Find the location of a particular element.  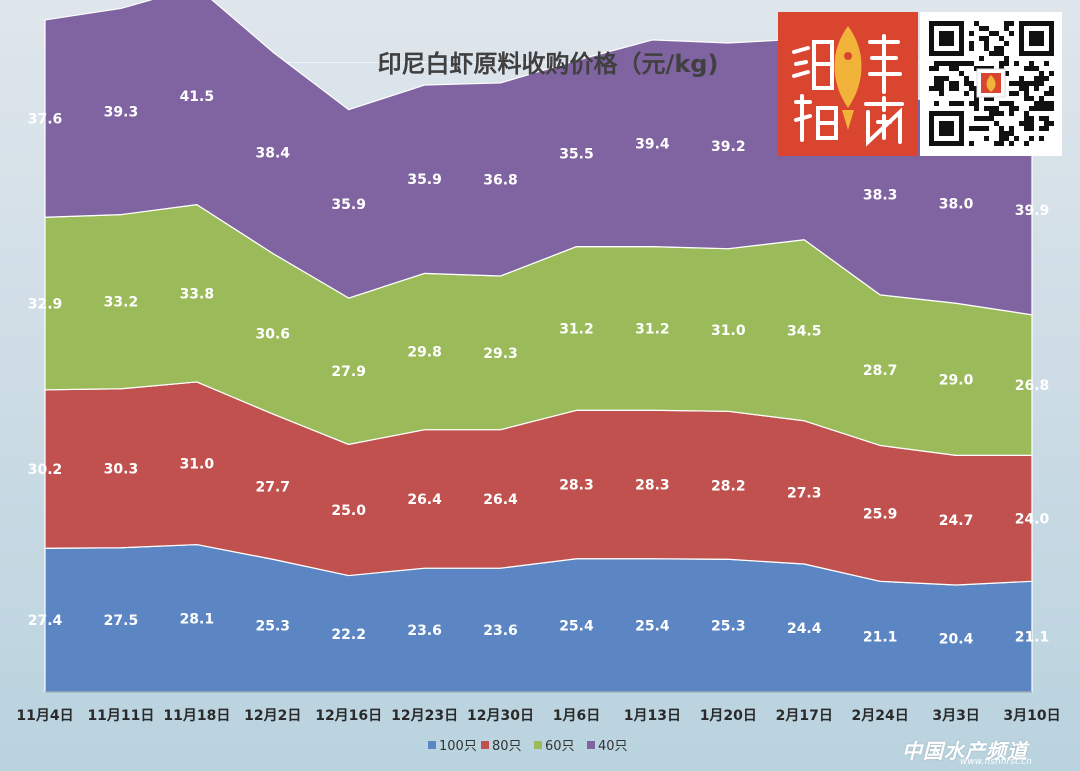

data-label: 30.6 is located at coordinates (272, 335).